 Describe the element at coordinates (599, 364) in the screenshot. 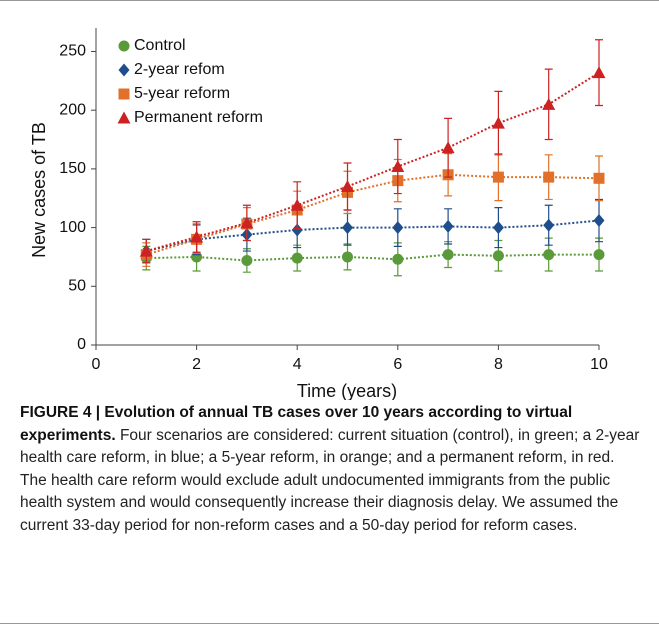

I see `x-tick-label: 10` at that location.